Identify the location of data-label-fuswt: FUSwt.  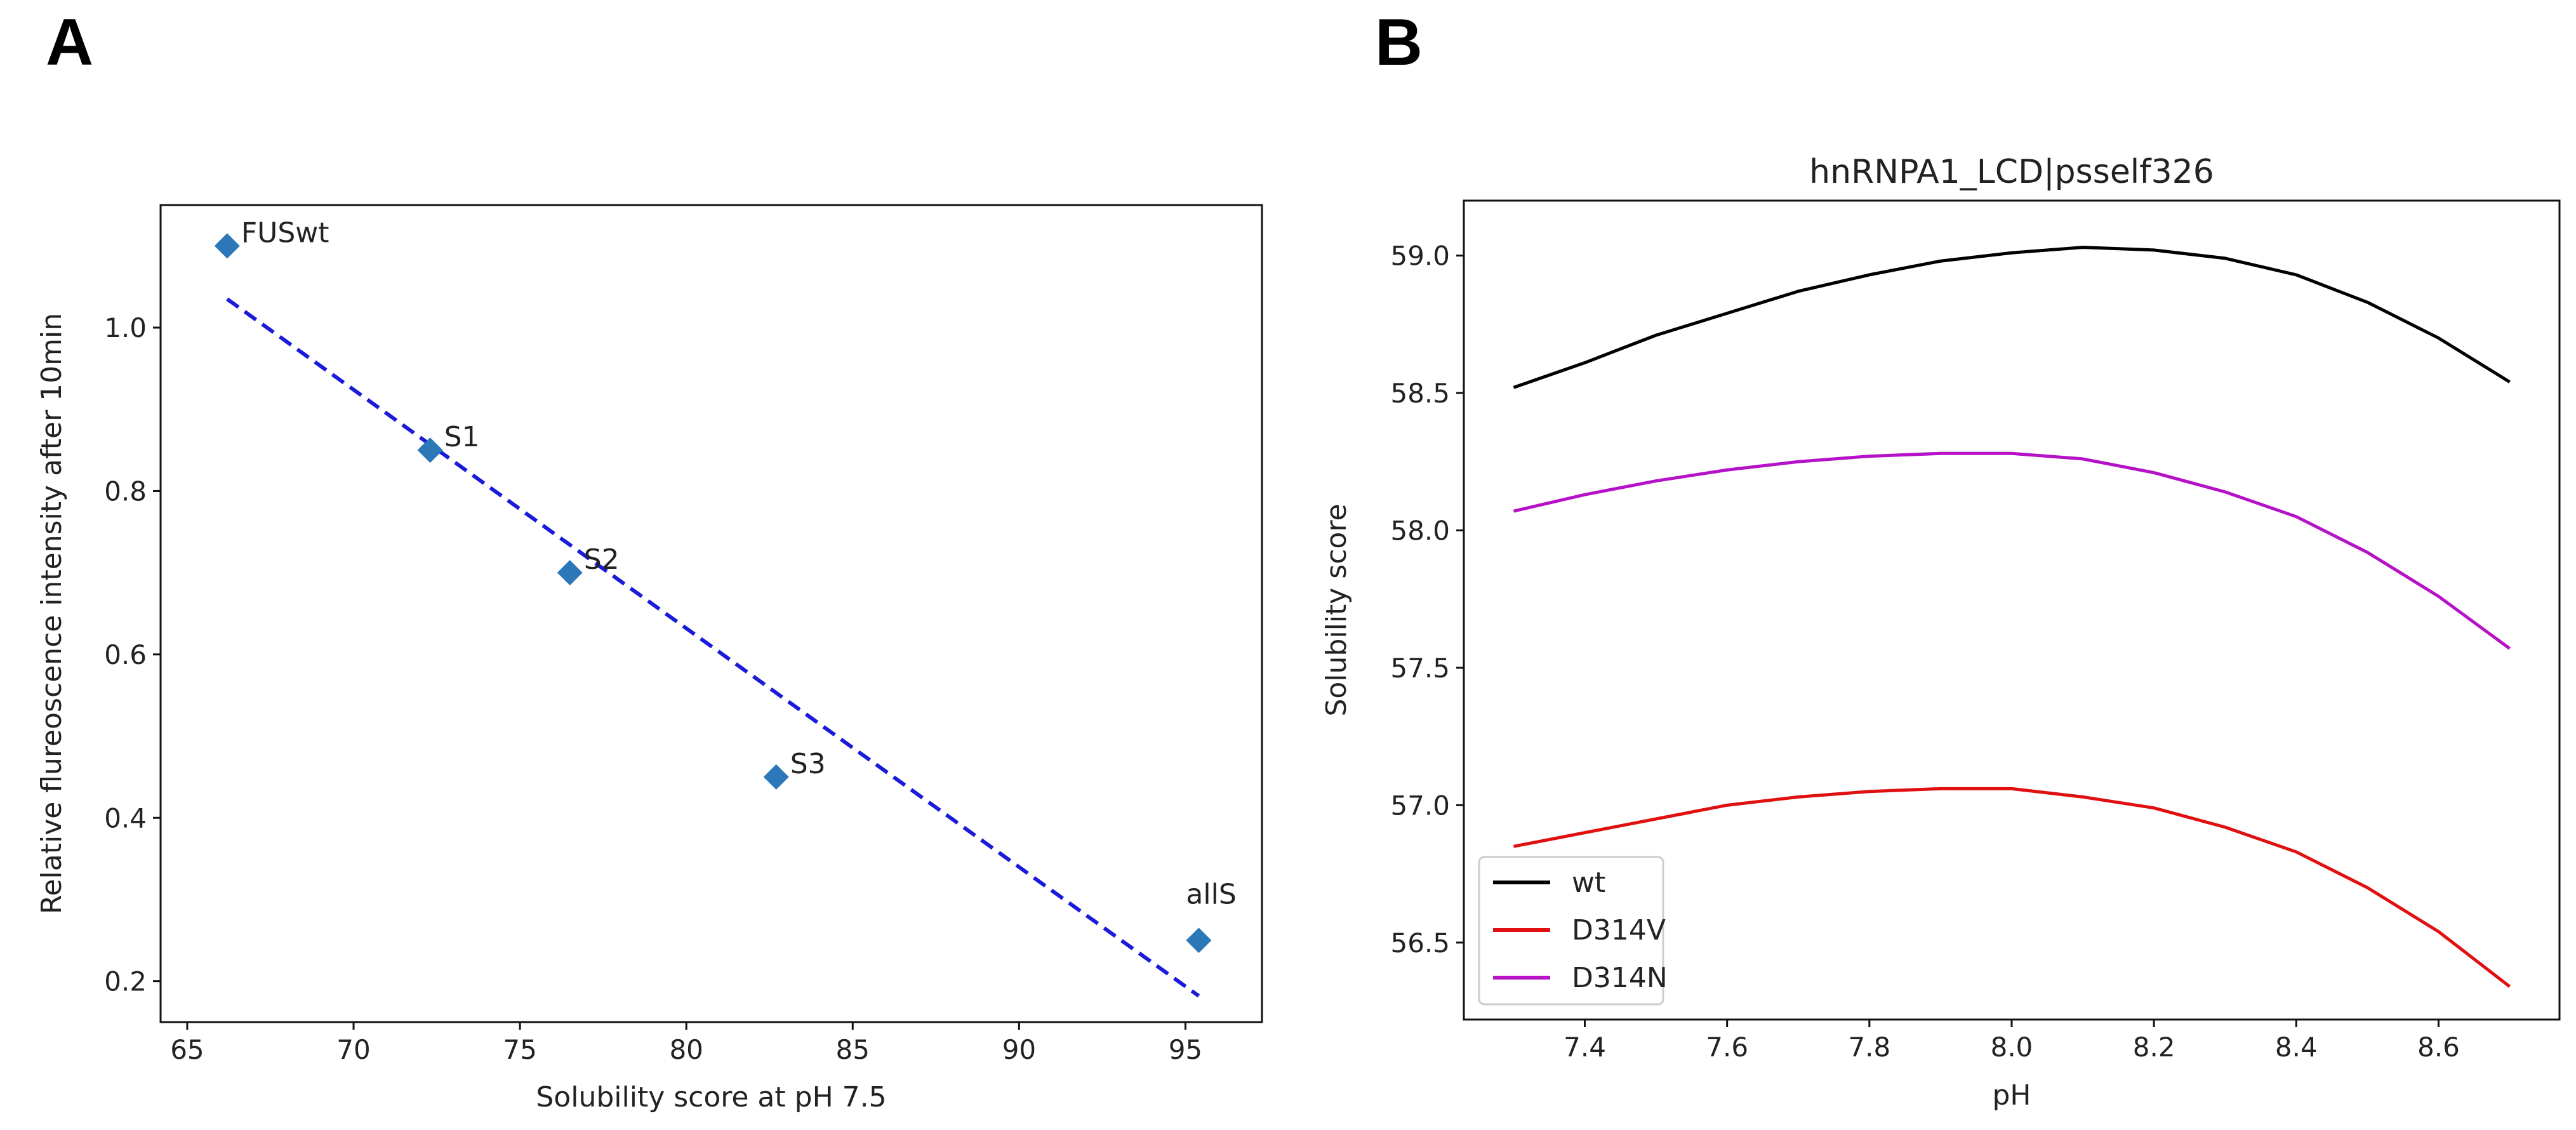
(285, 232).